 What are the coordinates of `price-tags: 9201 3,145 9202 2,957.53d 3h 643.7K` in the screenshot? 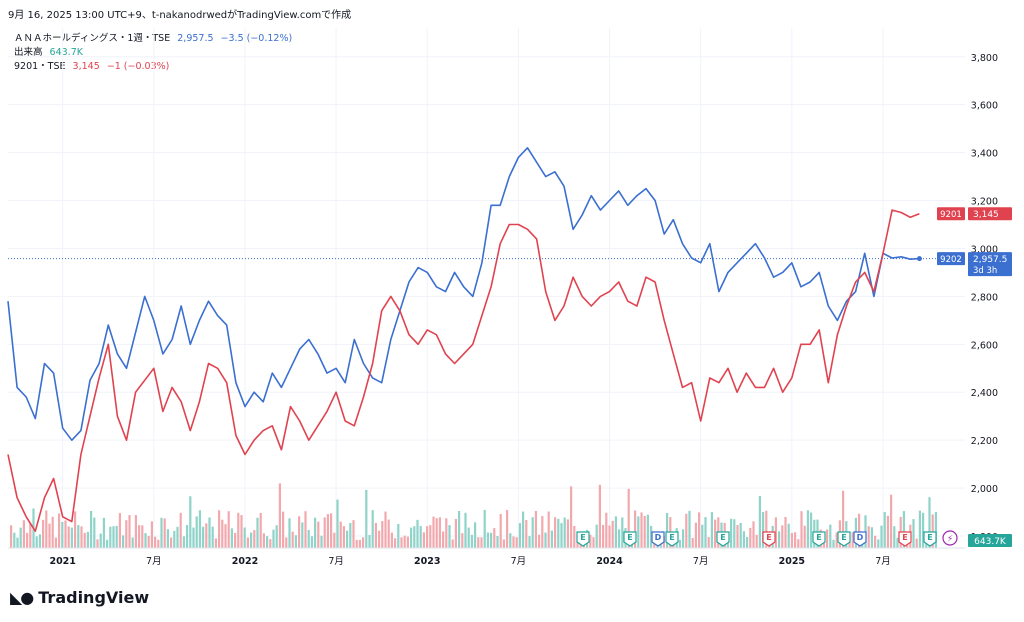 It's located at (974, 377).